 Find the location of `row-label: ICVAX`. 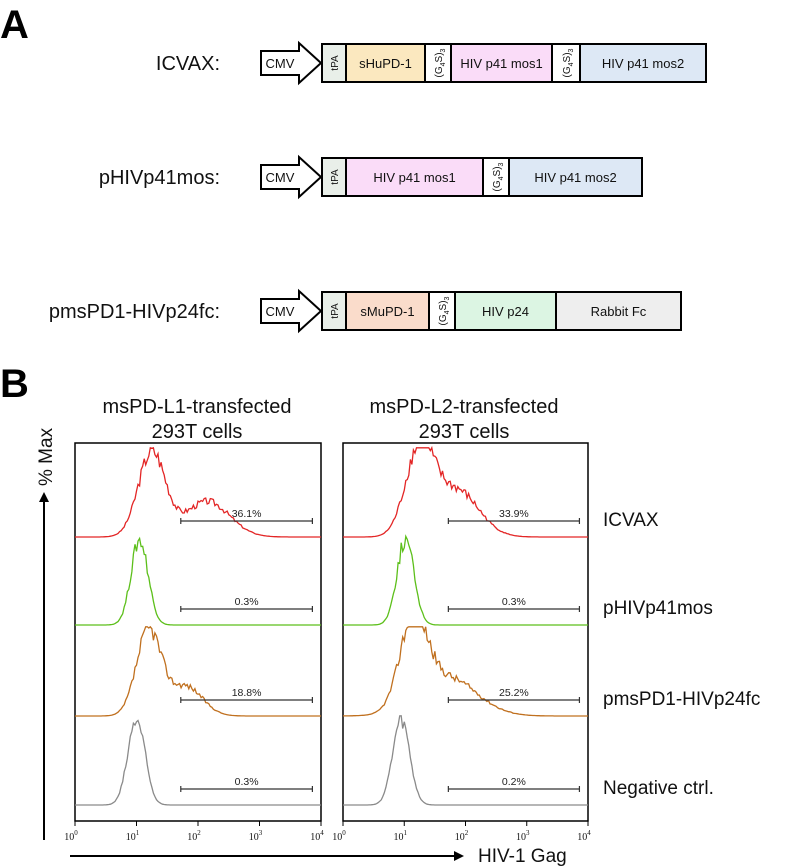

row-label: ICVAX is located at coordinates (631, 520).